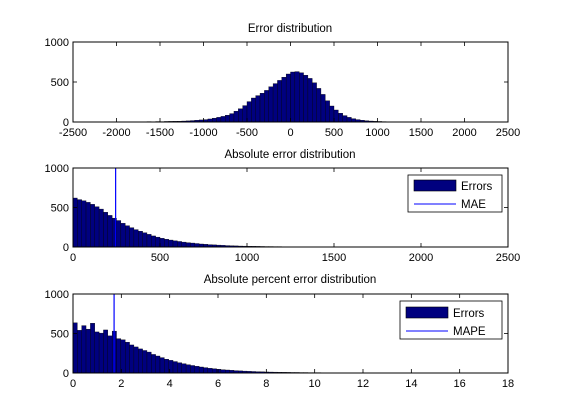 Image resolution: width=561 pixels, height=420 pixels. Describe the element at coordinates (266, 384) in the screenshot. I see `x-tick-label: 8` at that location.